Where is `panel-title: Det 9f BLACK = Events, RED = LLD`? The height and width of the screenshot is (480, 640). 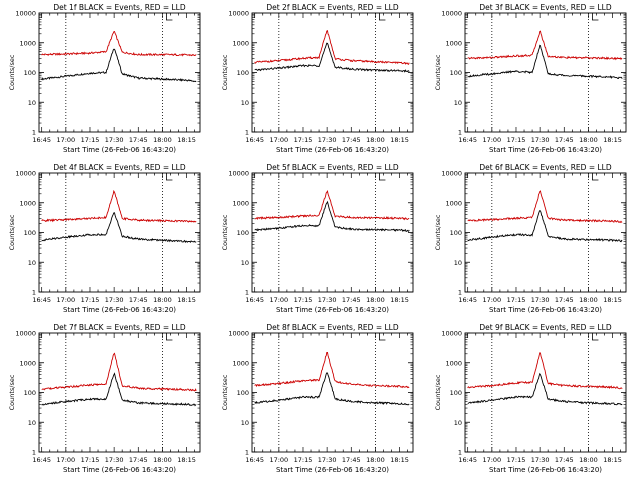 panel-title: Det 9f BLACK = Events, RED = LLD is located at coordinates (545, 327).